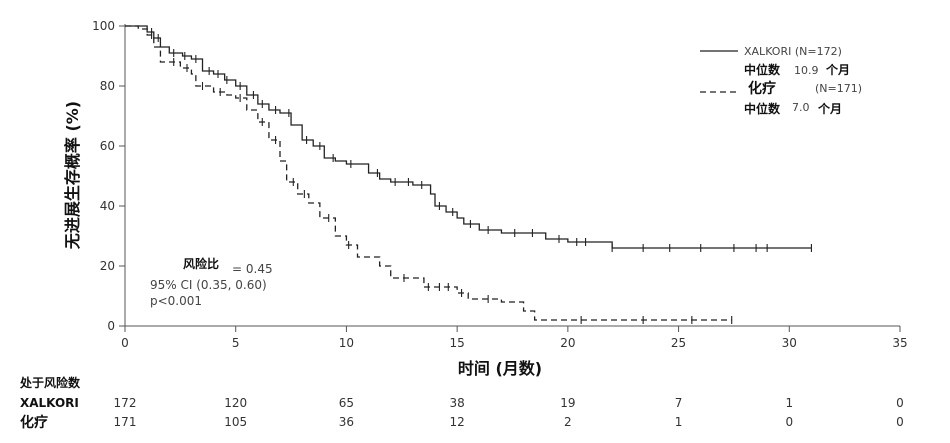 Image resolution: width=950 pixels, height=443 pixels. Describe the element at coordinates (111, 326) in the screenshot. I see `y-tick-label: 0` at that location.